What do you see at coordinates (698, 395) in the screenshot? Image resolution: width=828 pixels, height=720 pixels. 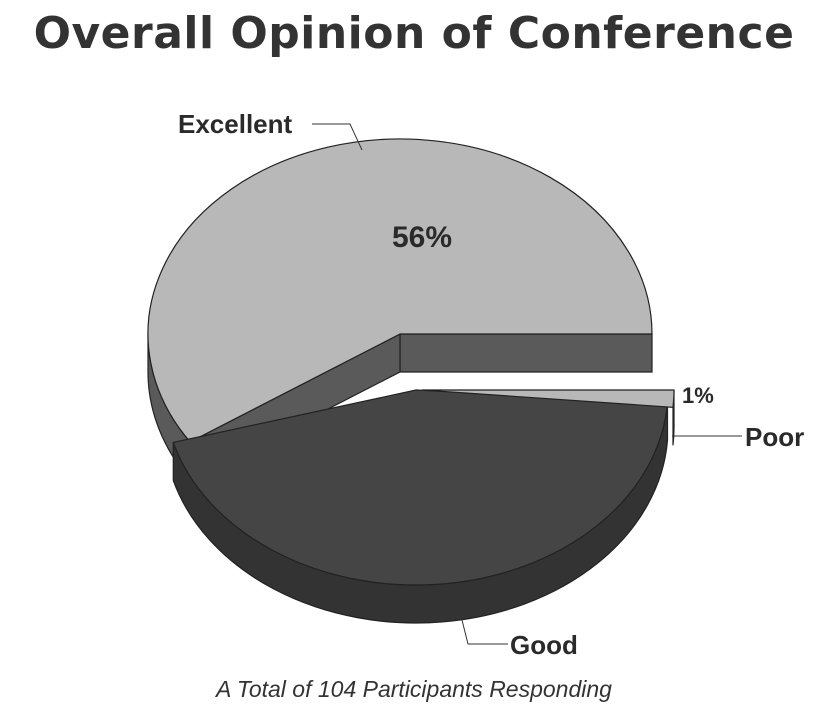 I see `data-label-poor: 1%` at bounding box center [698, 395].